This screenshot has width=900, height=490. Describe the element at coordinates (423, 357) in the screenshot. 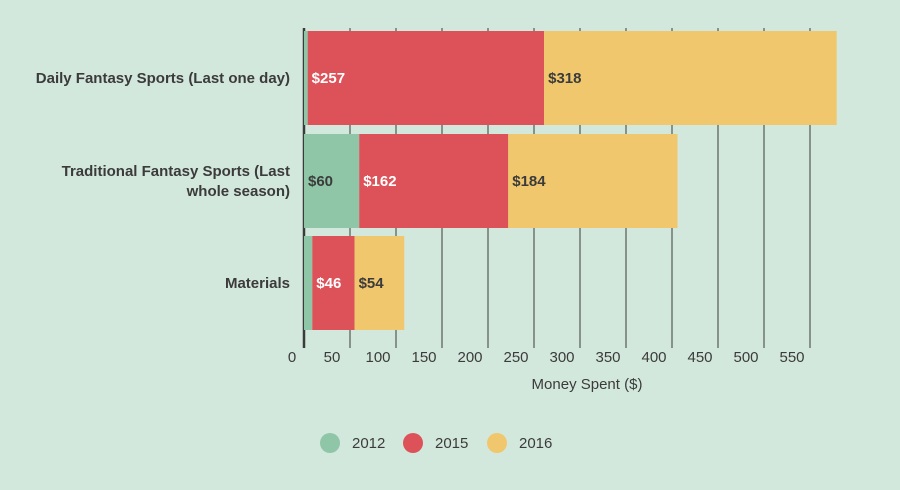

I see `x-tick-150: 150` at that location.